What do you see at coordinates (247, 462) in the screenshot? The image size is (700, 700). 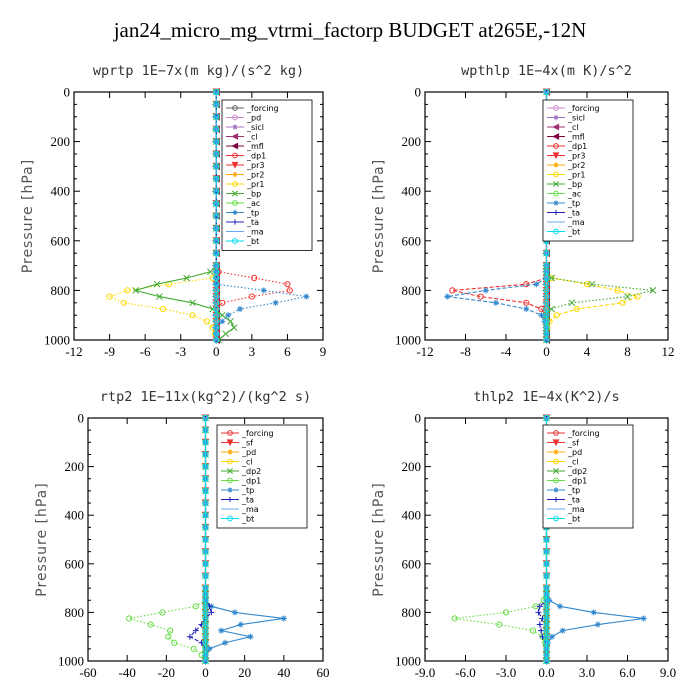 I see `legend-label: _cl` at bounding box center [247, 462].